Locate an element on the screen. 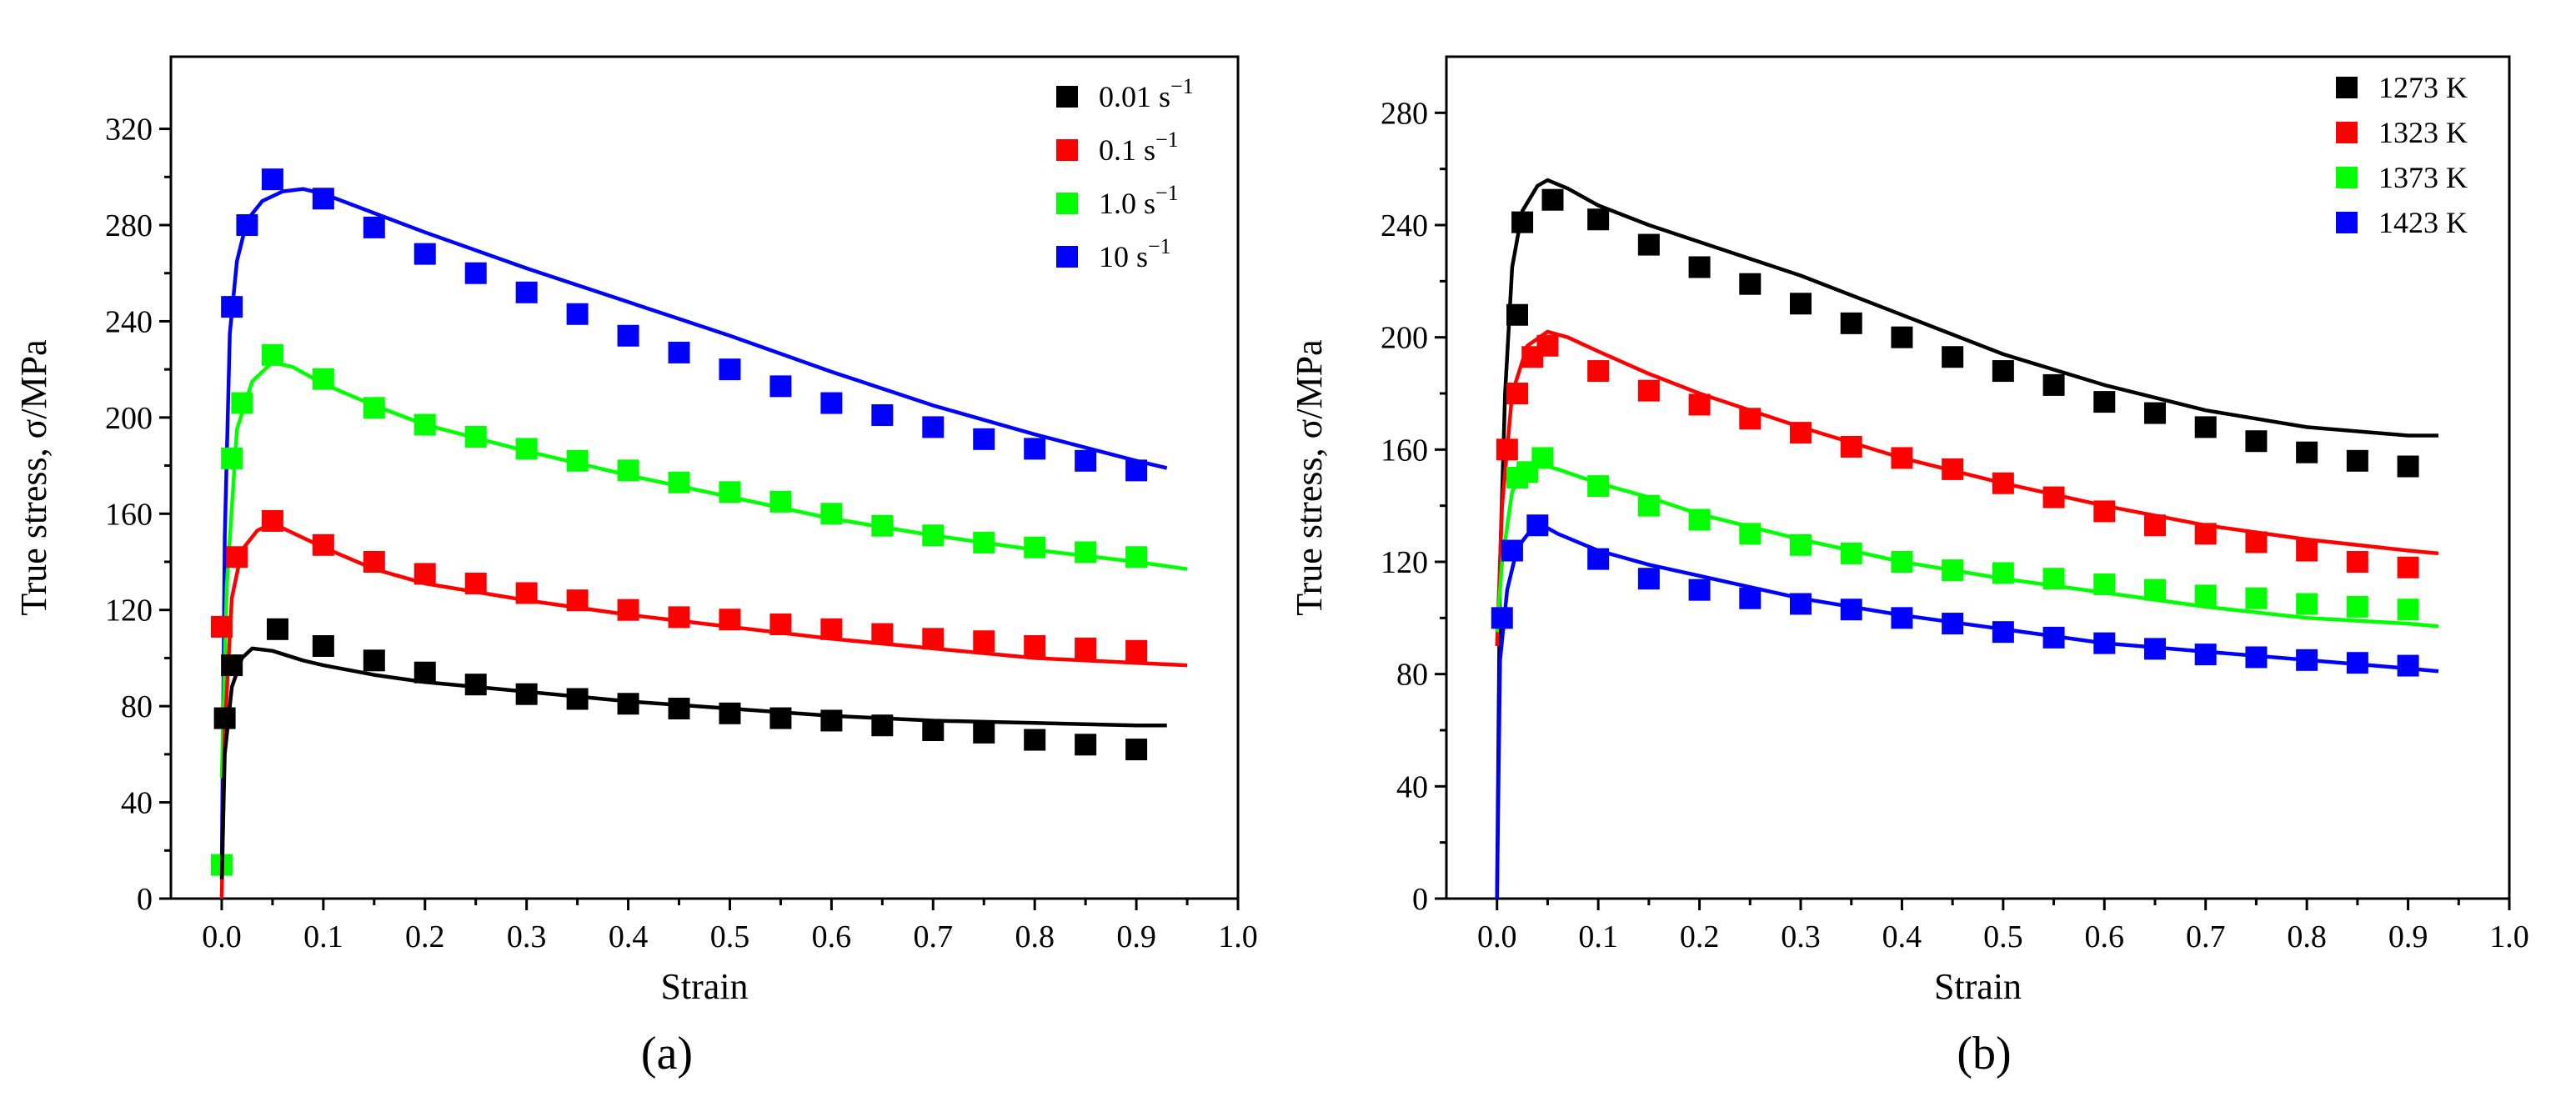 The image size is (2576, 1117). chart-b-y-tick-label: 40 is located at coordinates (1412, 786).